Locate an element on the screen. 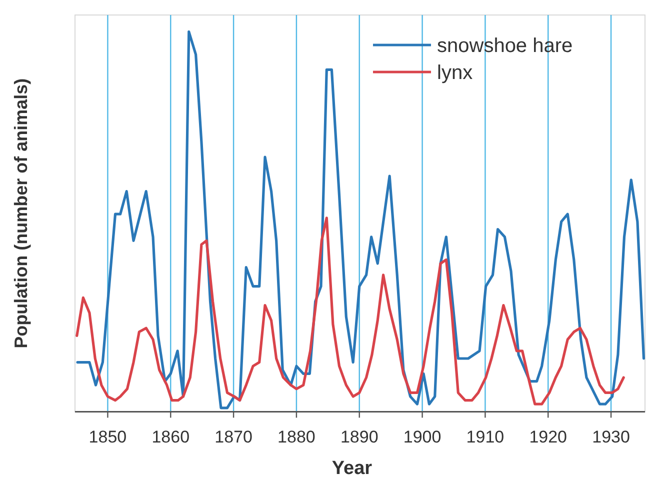  x-tick-label: 1870 is located at coordinates (233, 437).